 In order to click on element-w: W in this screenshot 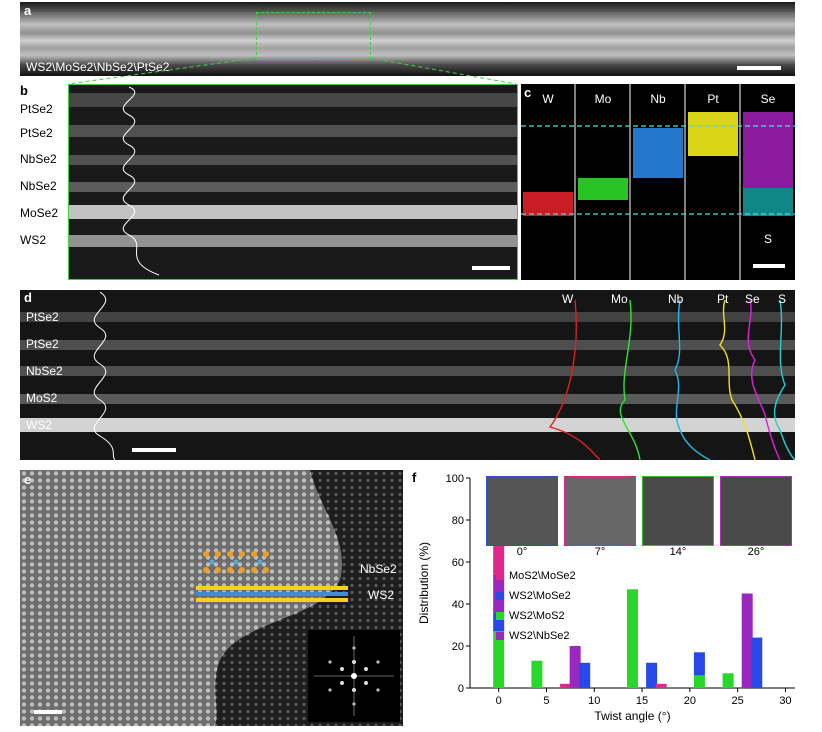, I will do `click(548, 99)`.